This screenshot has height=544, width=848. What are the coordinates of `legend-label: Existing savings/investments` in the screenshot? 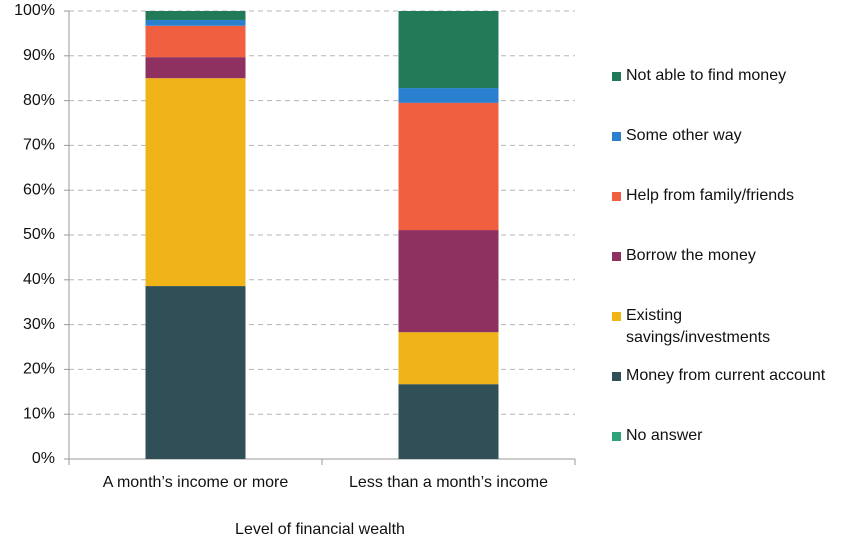 It's located at (698, 326).